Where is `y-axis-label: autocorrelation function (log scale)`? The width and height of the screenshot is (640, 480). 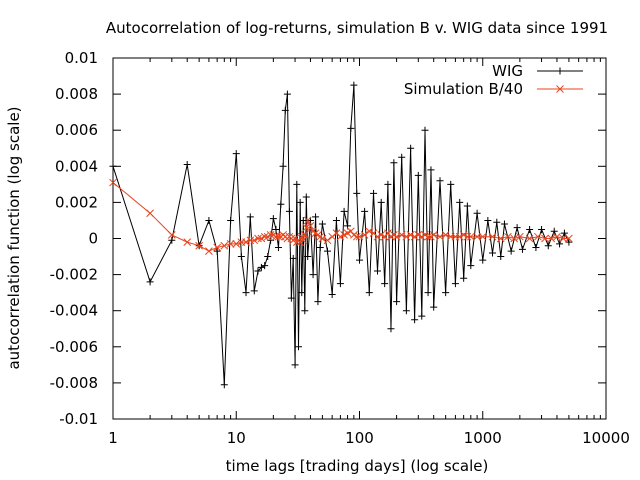 y-axis-label: autocorrelation function (log scale) is located at coordinates (14, 237).